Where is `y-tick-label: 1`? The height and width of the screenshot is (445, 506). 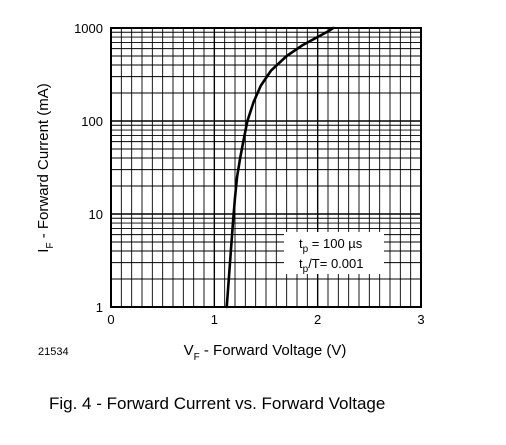
y-tick-label: 1 is located at coordinates (99, 307).